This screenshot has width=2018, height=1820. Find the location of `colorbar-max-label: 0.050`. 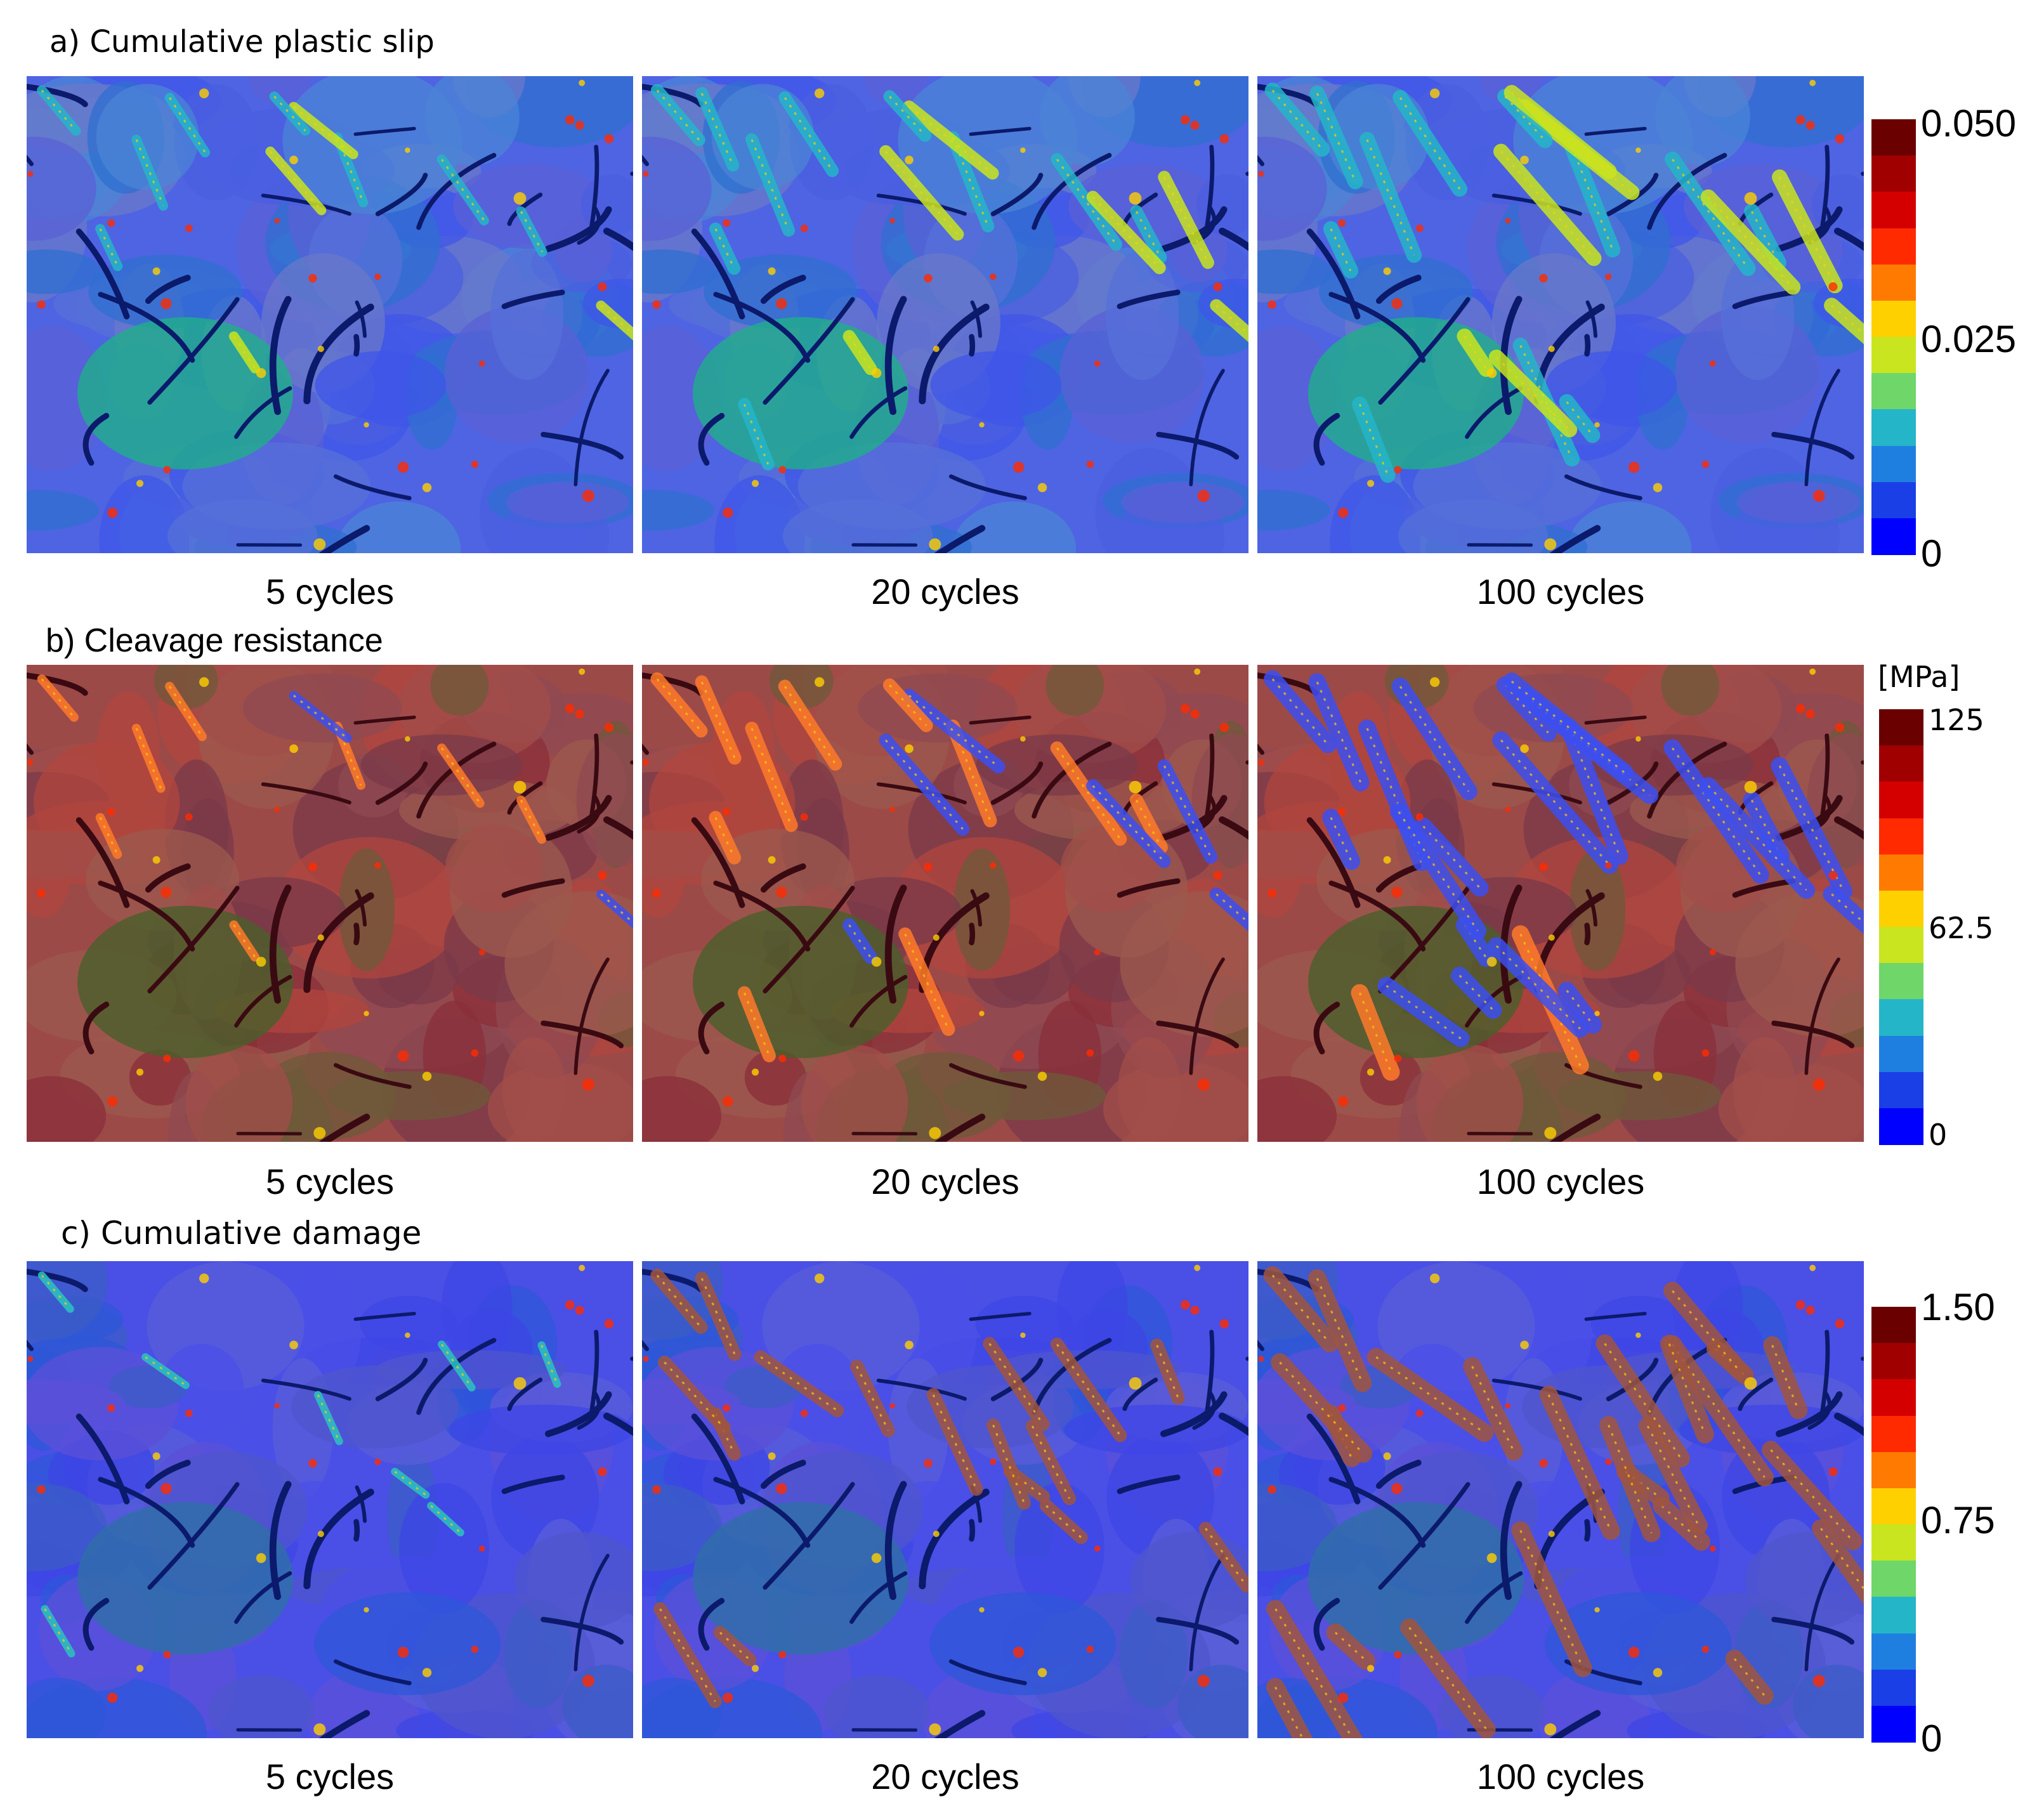

colorbar-max-label: 0.050 is located at coordinates (1969, 123).